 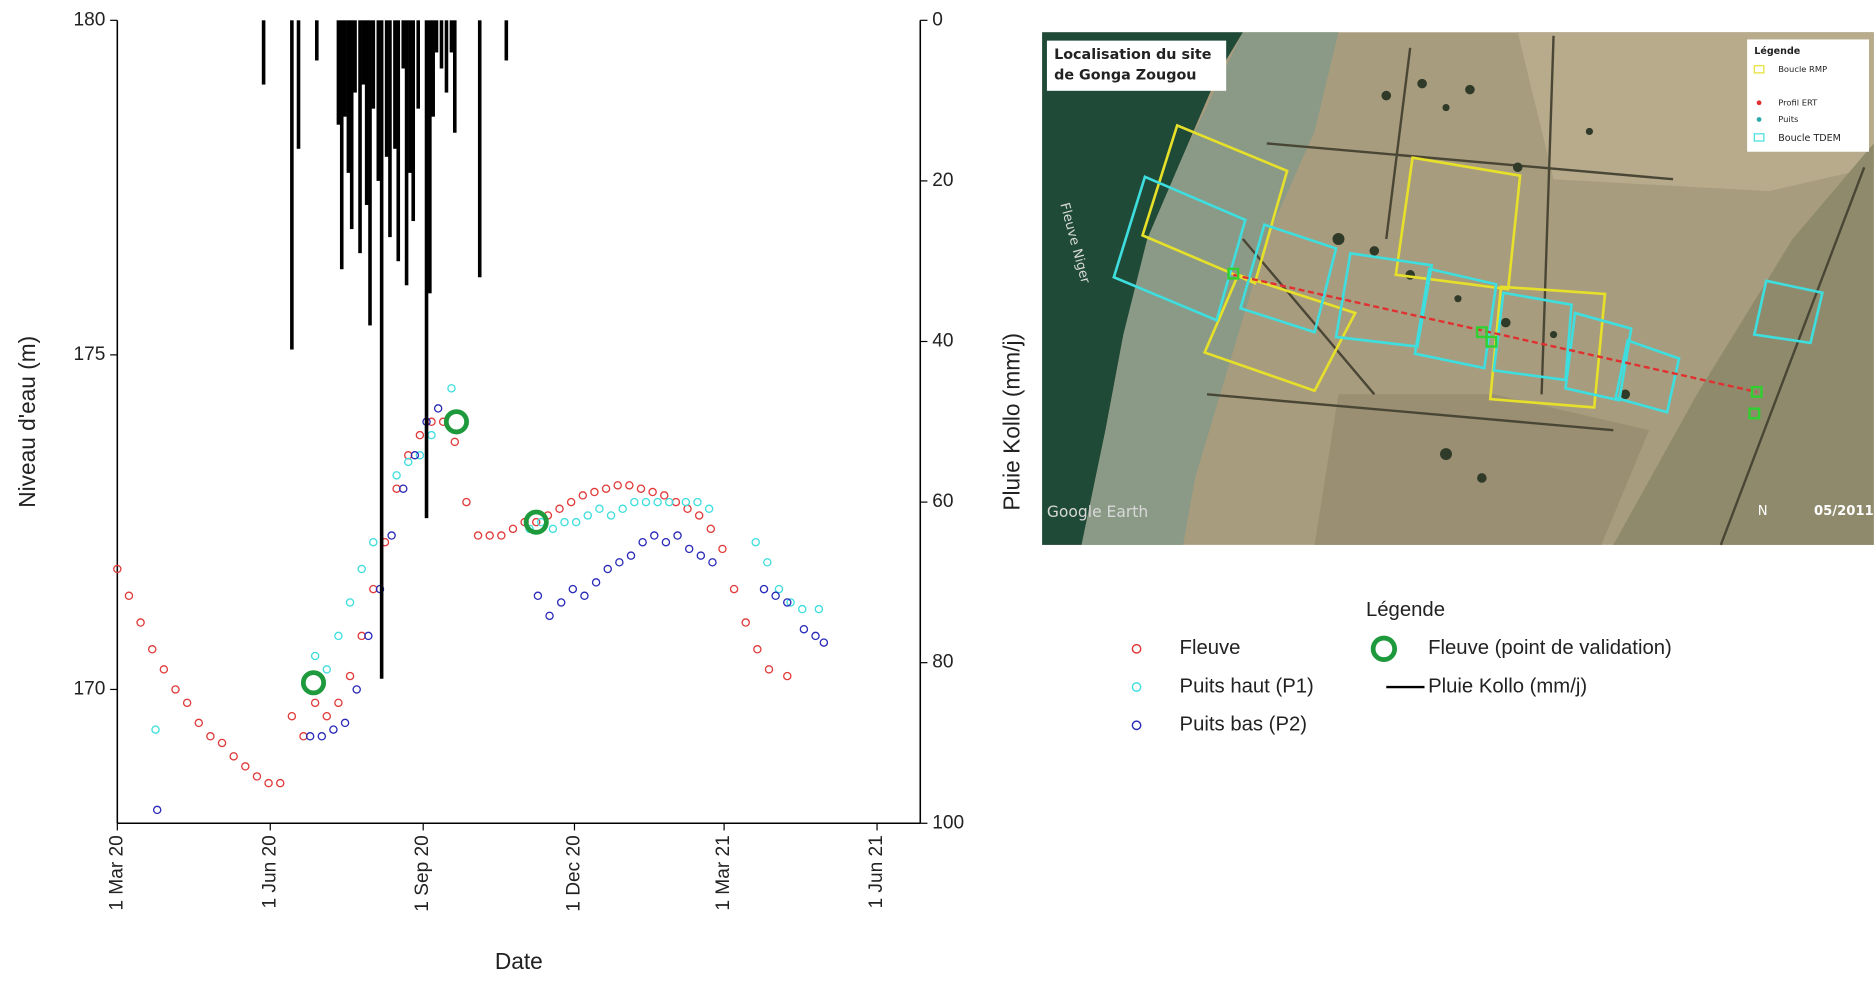 What do you see at coordinates (1495, 333) in the screenshot?
I see `ert-profile` at bounding box center [1495, 333].